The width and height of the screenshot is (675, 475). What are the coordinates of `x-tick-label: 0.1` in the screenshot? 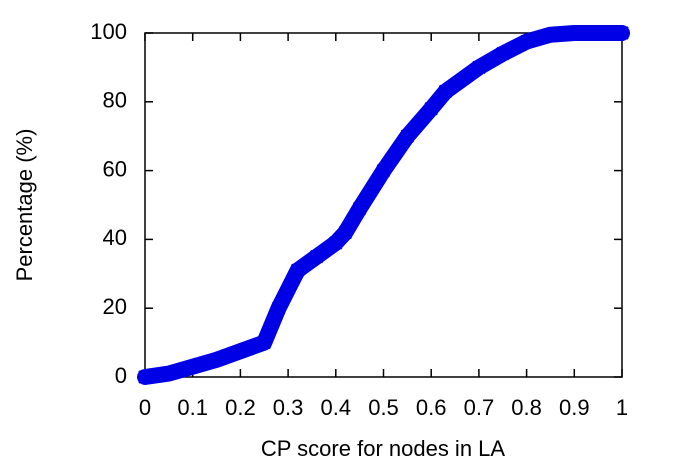 It's located at (192, 407).